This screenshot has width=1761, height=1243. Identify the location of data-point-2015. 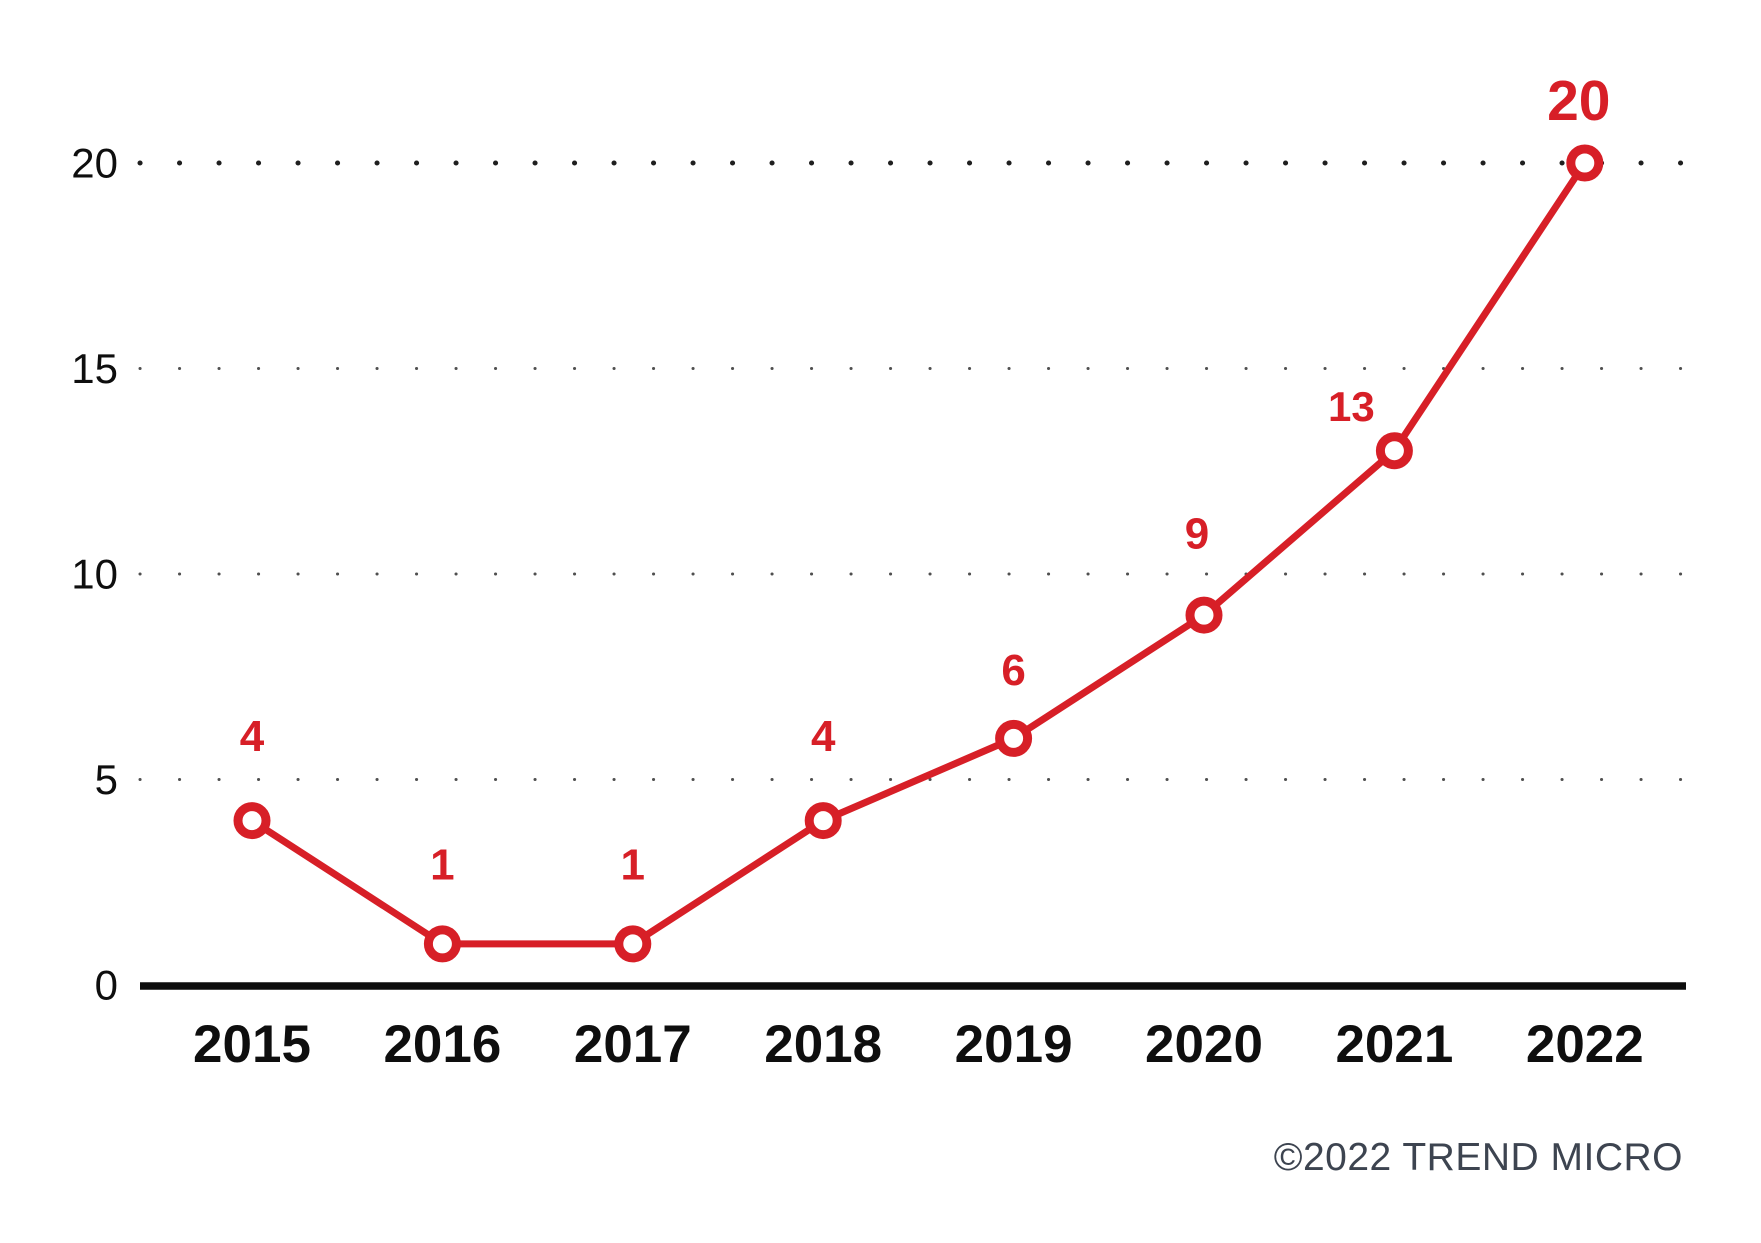
(252, 821).